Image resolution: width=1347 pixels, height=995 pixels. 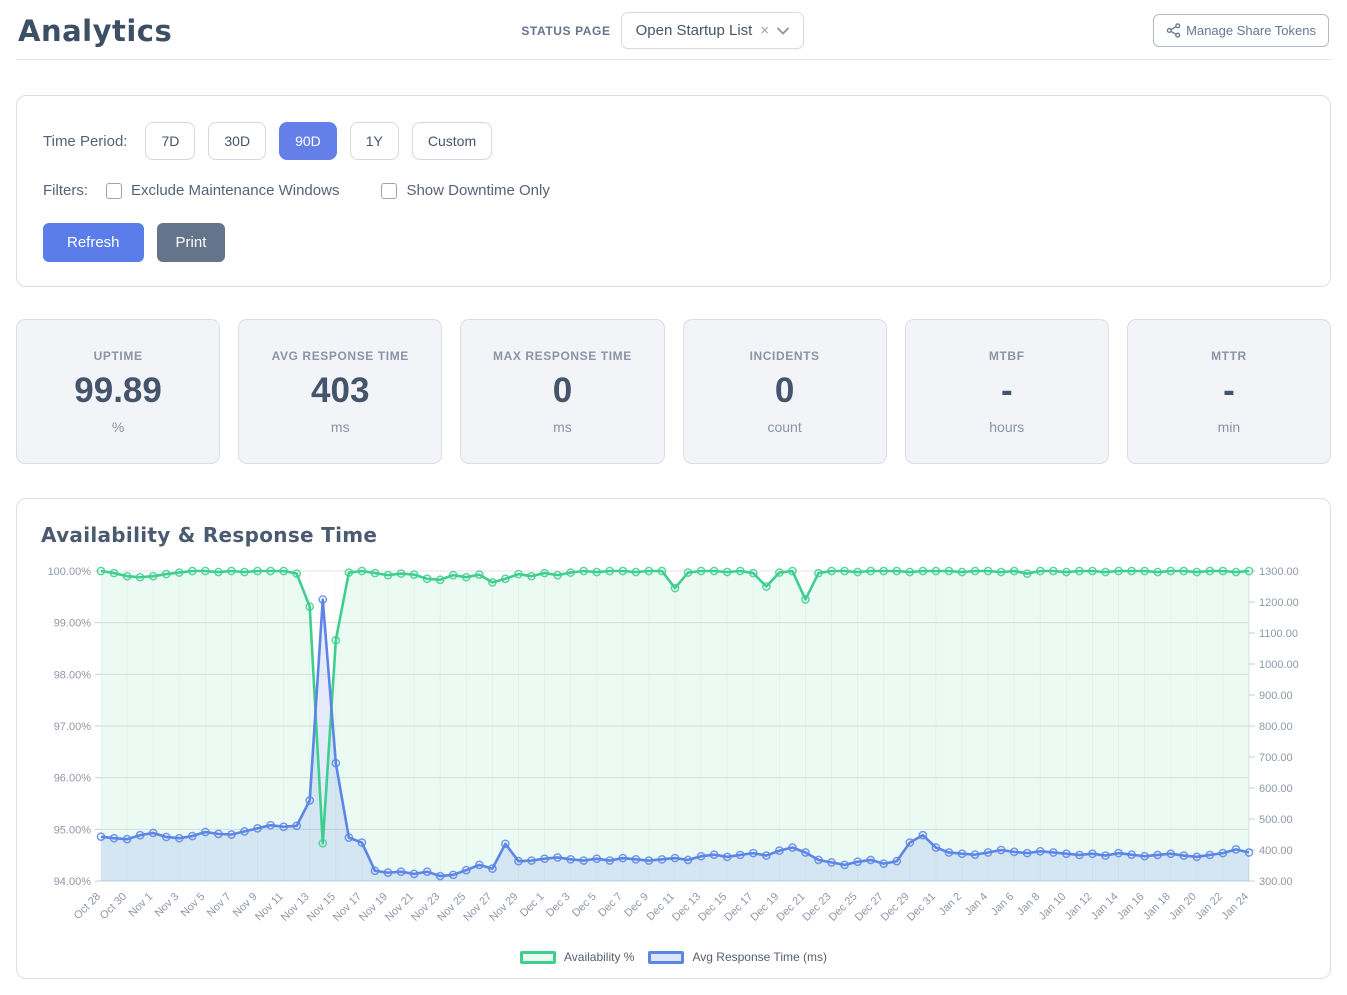 What do you see at coordinates (1079, 907) in the screenshot?
I see `svg-text: Jan 12` at bounding box center [1079, 907].